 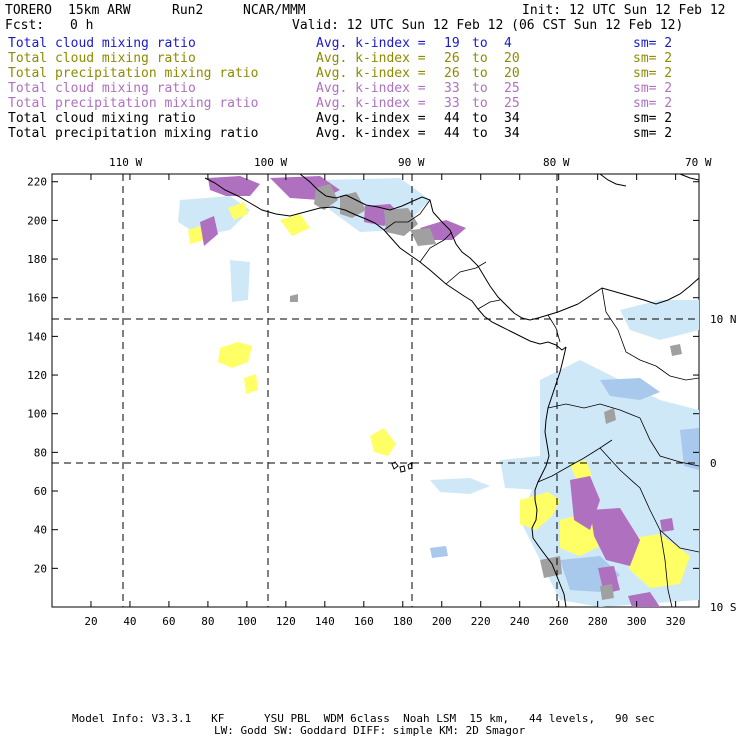 I want to click on x-tick-label: 260, so click(x=559, y=621).